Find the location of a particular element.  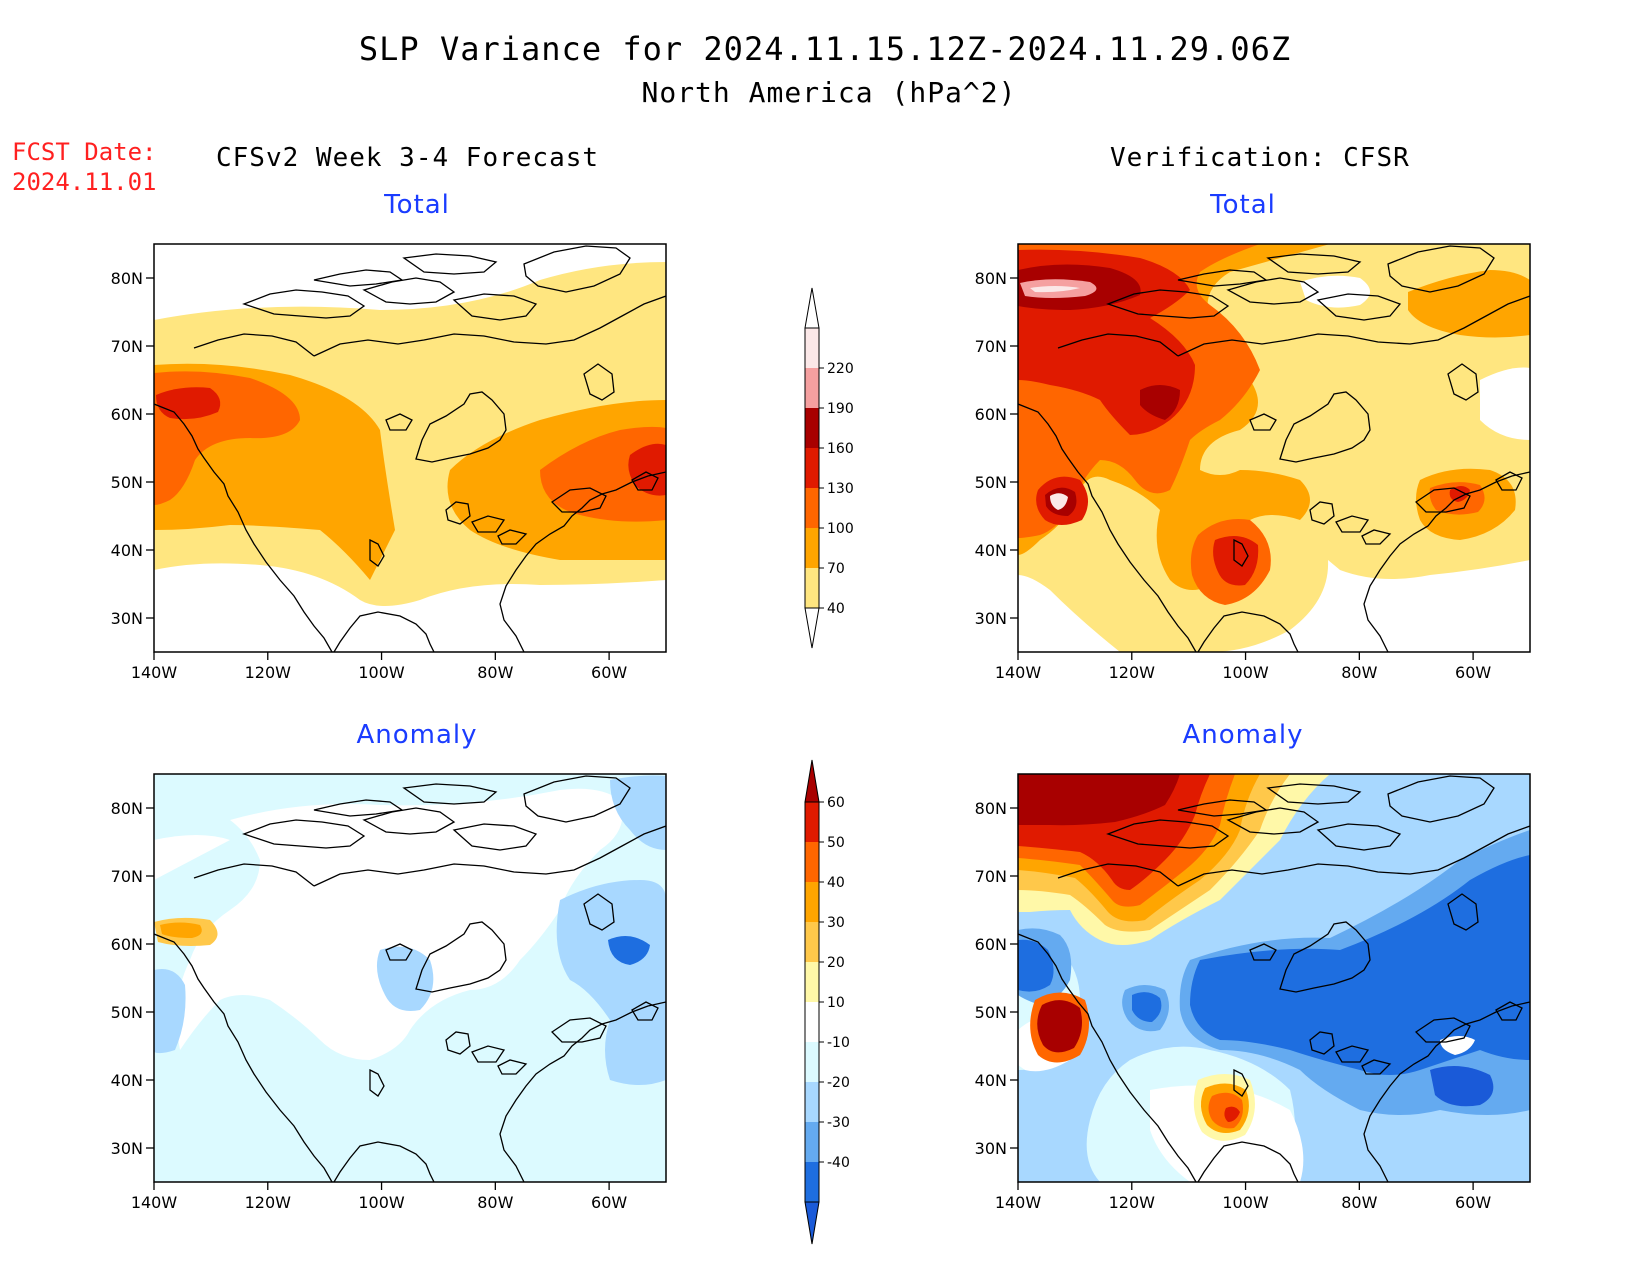

panel-title-verif-anomaly: Anomaly is located at coordinates (1243, 735).